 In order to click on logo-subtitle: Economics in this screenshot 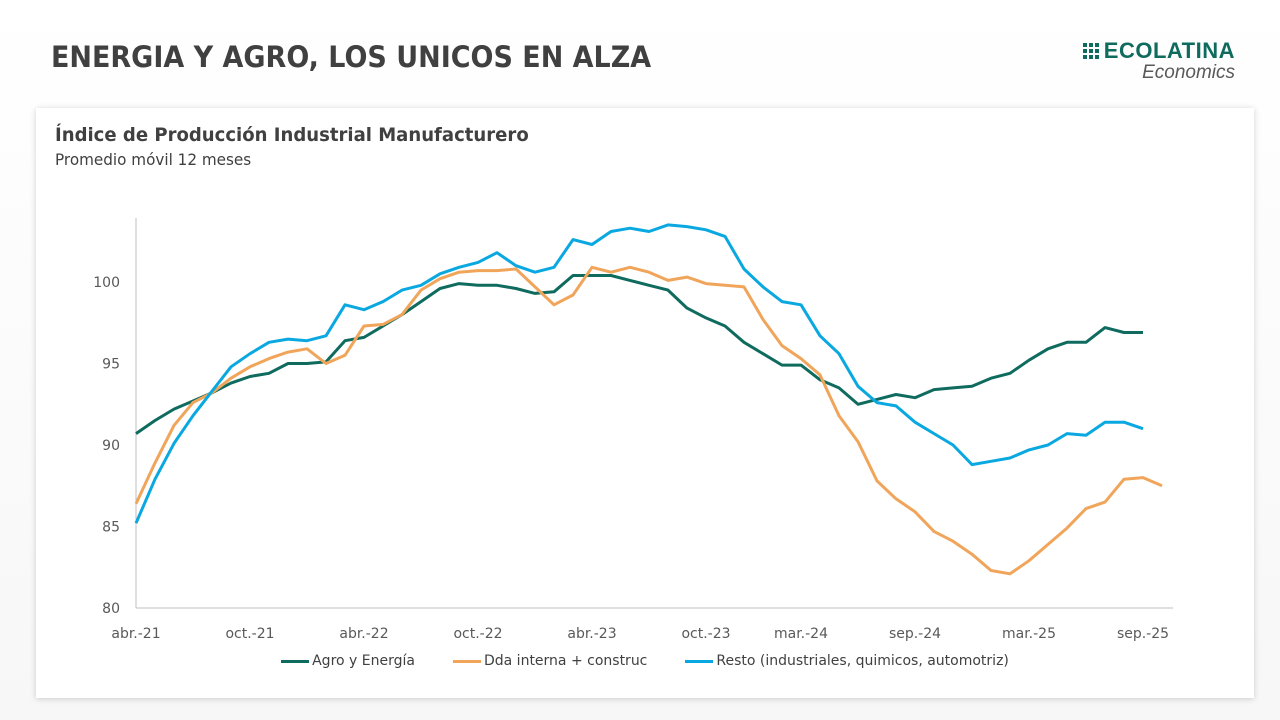, I will do `click(1188, 72)`.